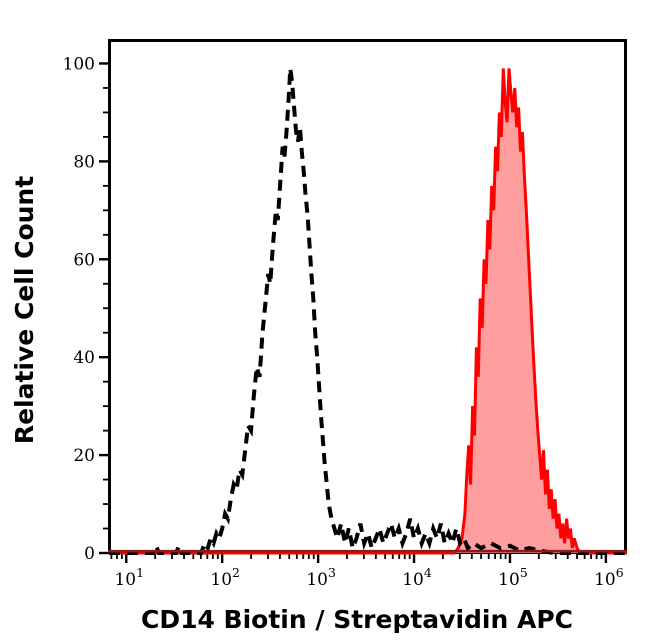 The width and height of the screenshot is (646, 641). Describe the element at coordinates (321, 577) in the screenshot. I see `x-tick-label: 10³` at that location.